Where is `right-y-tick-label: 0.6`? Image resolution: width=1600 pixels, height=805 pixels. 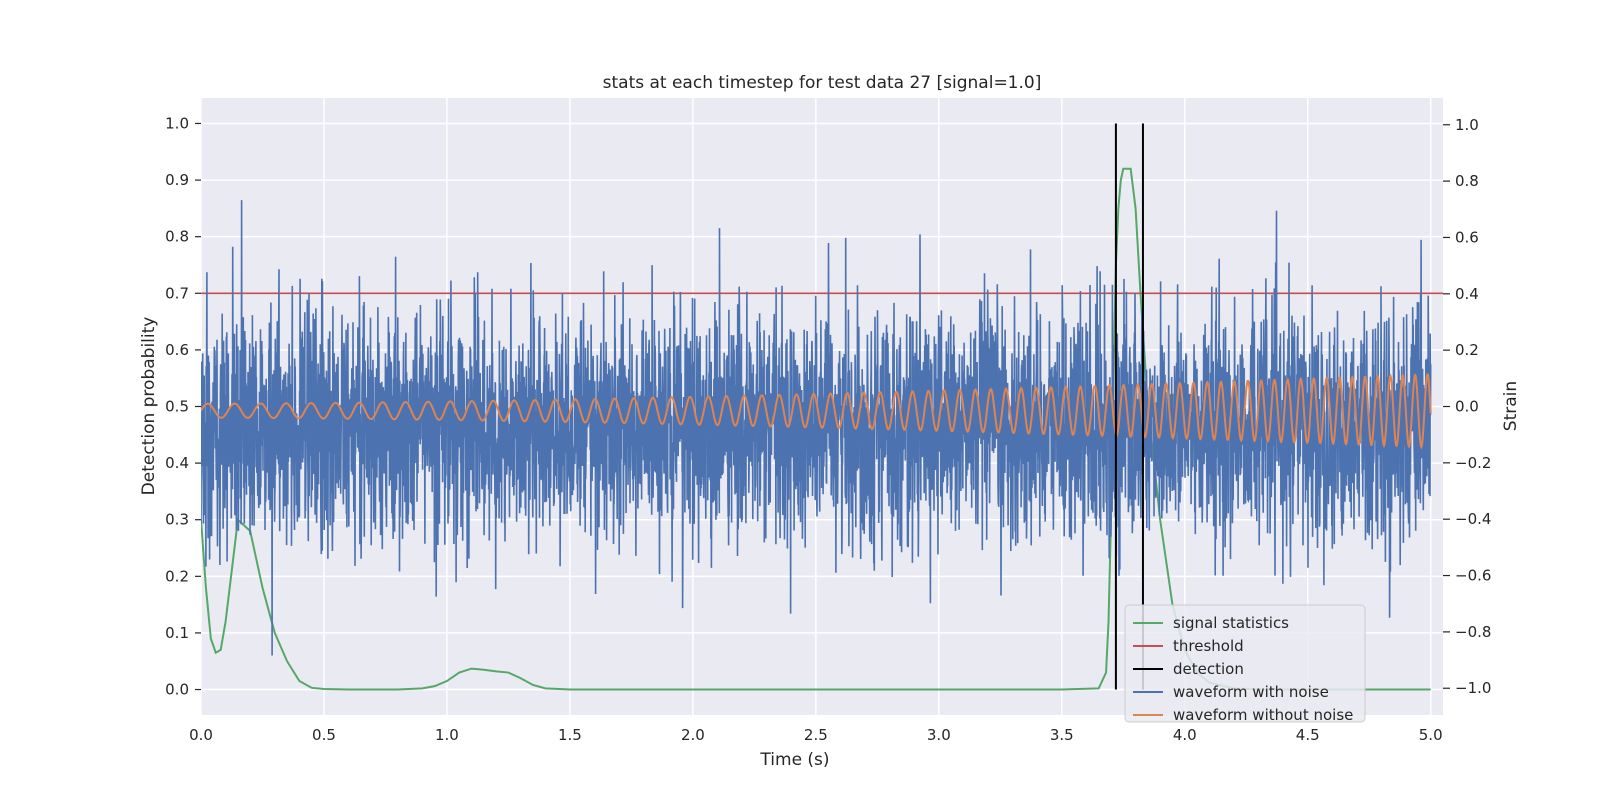
right-y-tick-label: 0.6 is located at coordinates (1467, 237).